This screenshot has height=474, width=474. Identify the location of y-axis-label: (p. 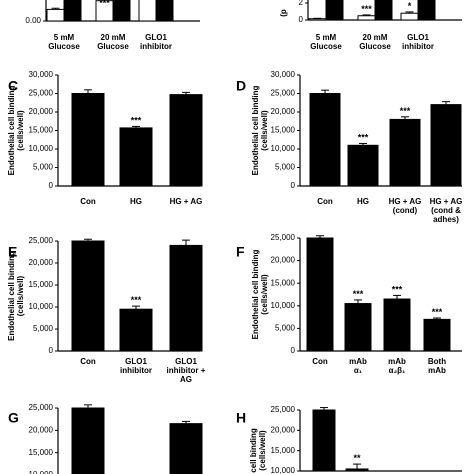
(283, 13).